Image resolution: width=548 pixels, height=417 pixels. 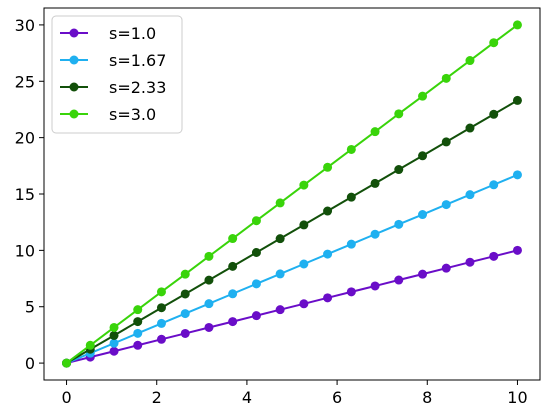 I want to click on x-tick-label: 0, so click(x=66, y=397).